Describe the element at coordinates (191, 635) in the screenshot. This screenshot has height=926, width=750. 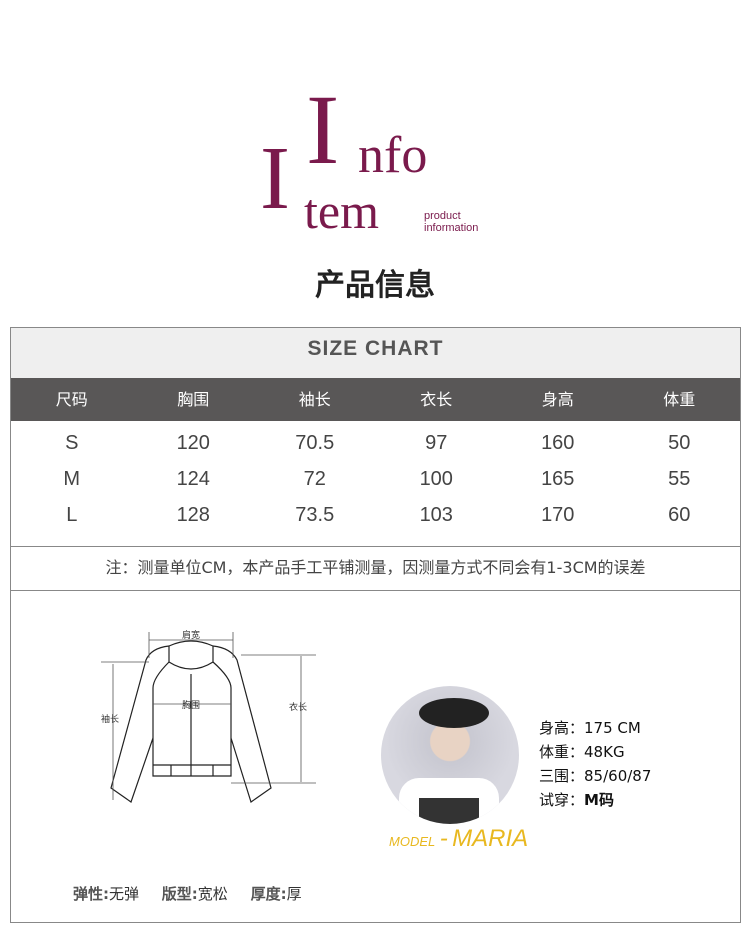
I see `label-shoulder: 肩宽` at that location.